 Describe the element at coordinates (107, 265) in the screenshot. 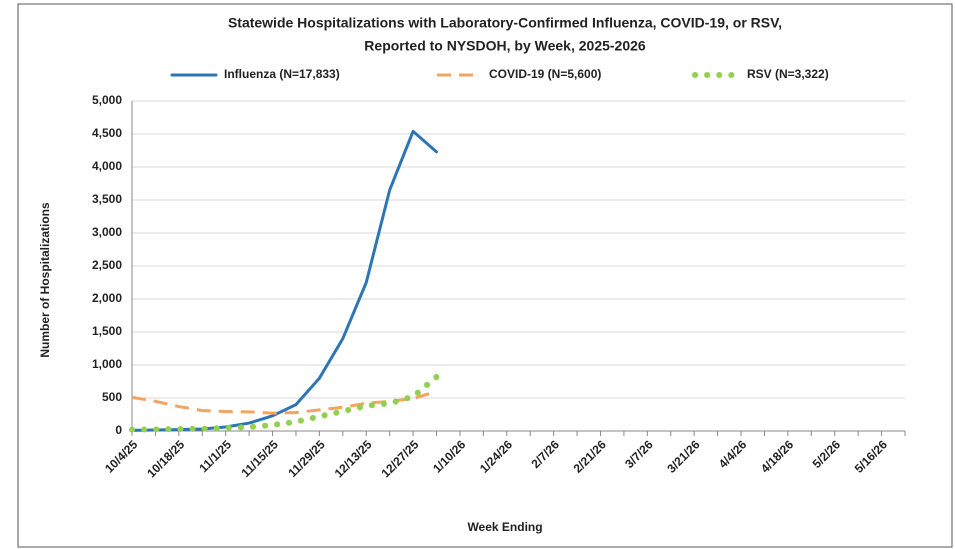

I see `y-tick-label: 2,500` at that location.